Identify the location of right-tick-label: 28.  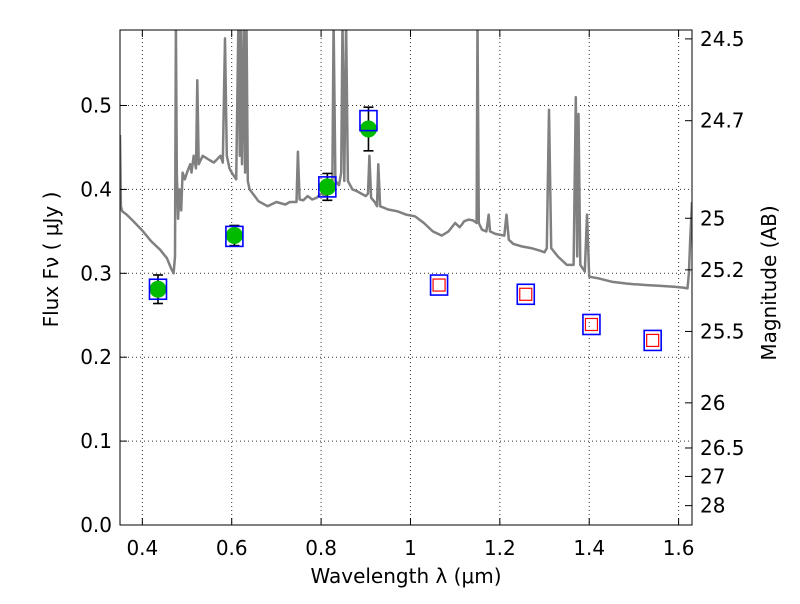
(712, 506).